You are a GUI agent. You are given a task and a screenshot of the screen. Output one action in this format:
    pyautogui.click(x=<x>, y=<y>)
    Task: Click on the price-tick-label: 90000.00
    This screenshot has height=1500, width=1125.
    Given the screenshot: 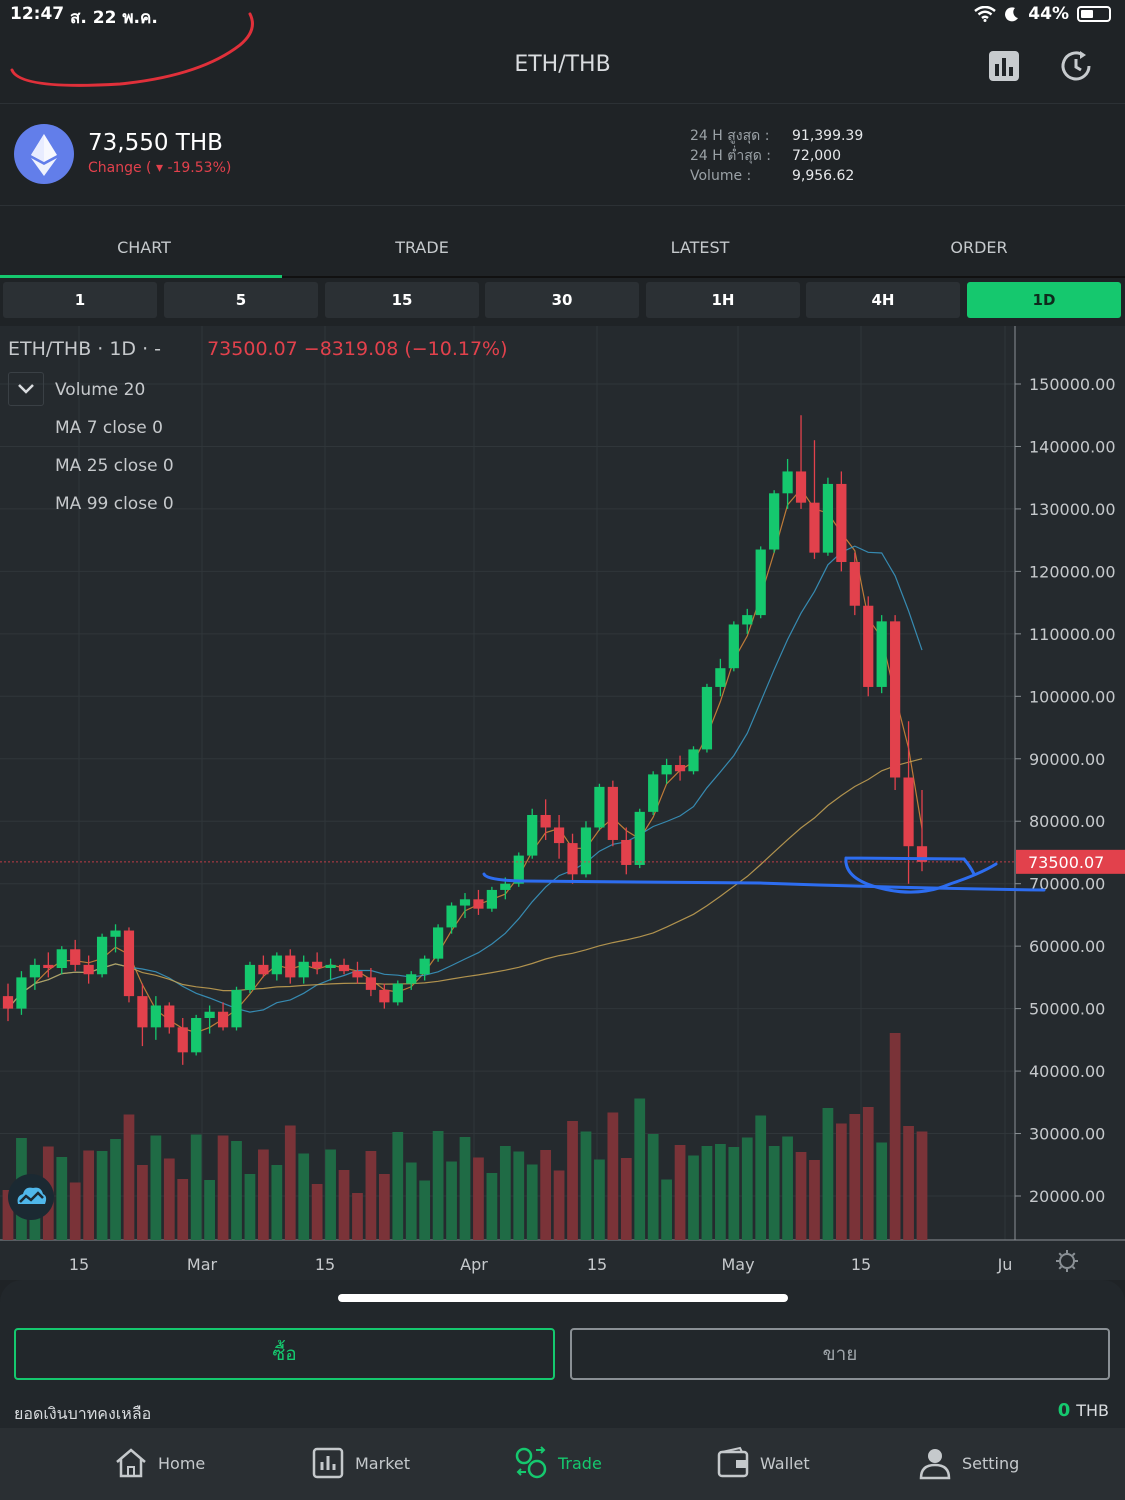 What is the action you would take?
    pyautogui.click(x=1067, y=759)
    